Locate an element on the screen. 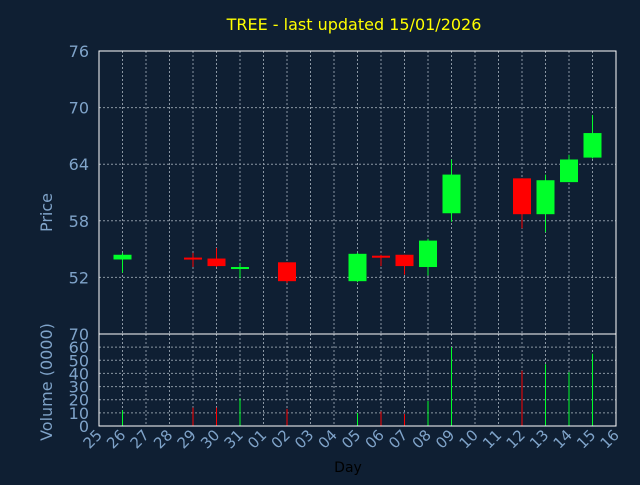 The image size is (640, 485). volume-tick-label: 30 is located at coordinates (79, 387).